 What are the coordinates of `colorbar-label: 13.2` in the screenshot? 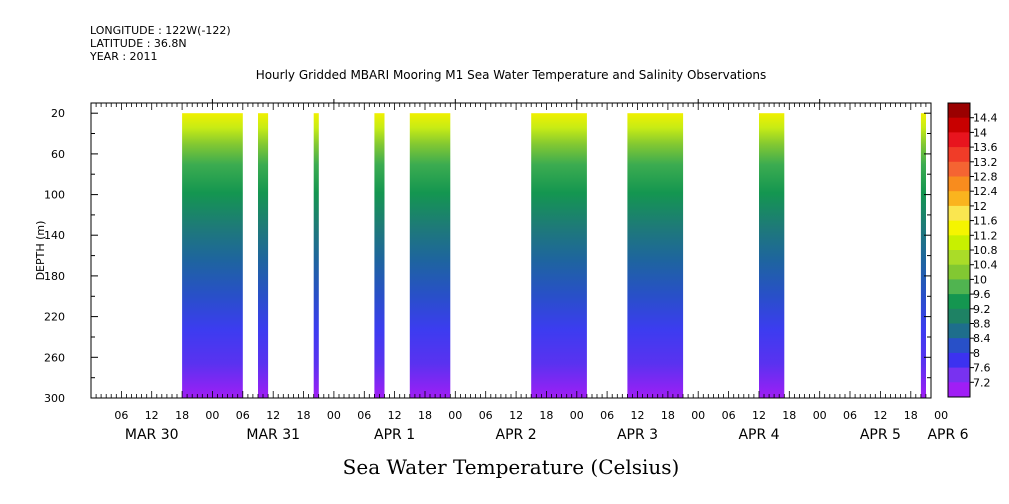 It's located at (985, 162).